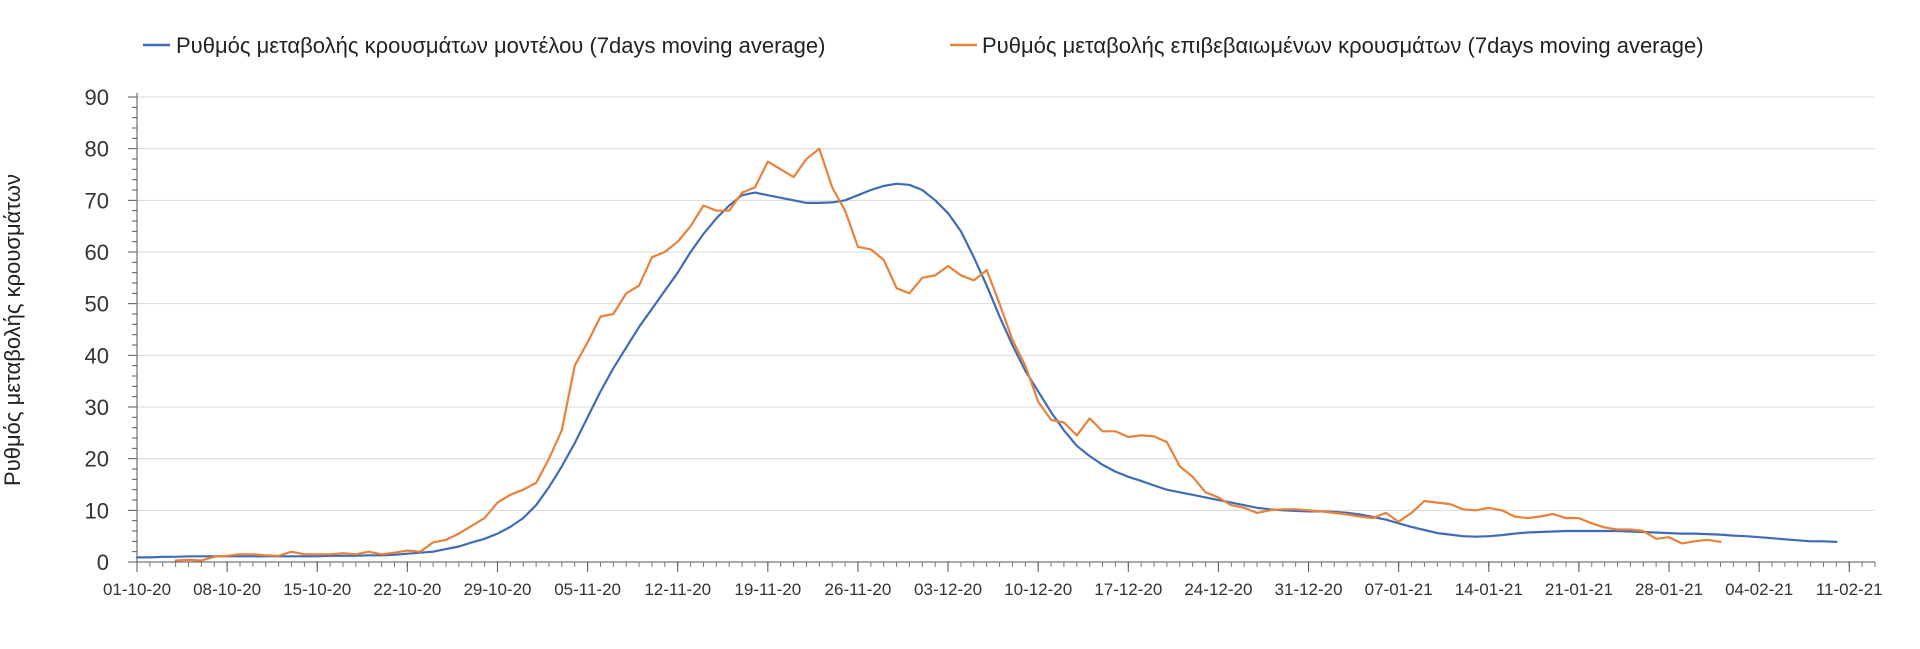 The height and width of the screenshot is (649, 1920). Describe the element at coordinates (12, 330) in the screenshot. I see `y-axis-label: Ρυθμός μεταβολής κρουσμάτων` at that location.